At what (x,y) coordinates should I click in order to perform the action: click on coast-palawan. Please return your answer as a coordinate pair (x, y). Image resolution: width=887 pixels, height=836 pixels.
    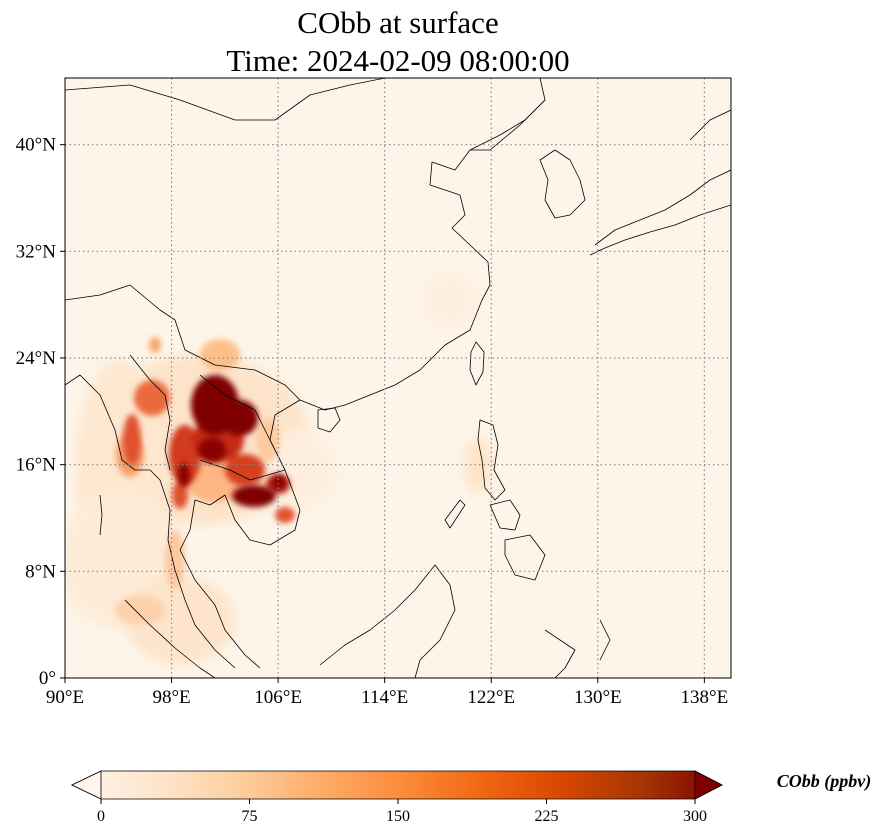
    Looking at the image, I should click on (455, 514).